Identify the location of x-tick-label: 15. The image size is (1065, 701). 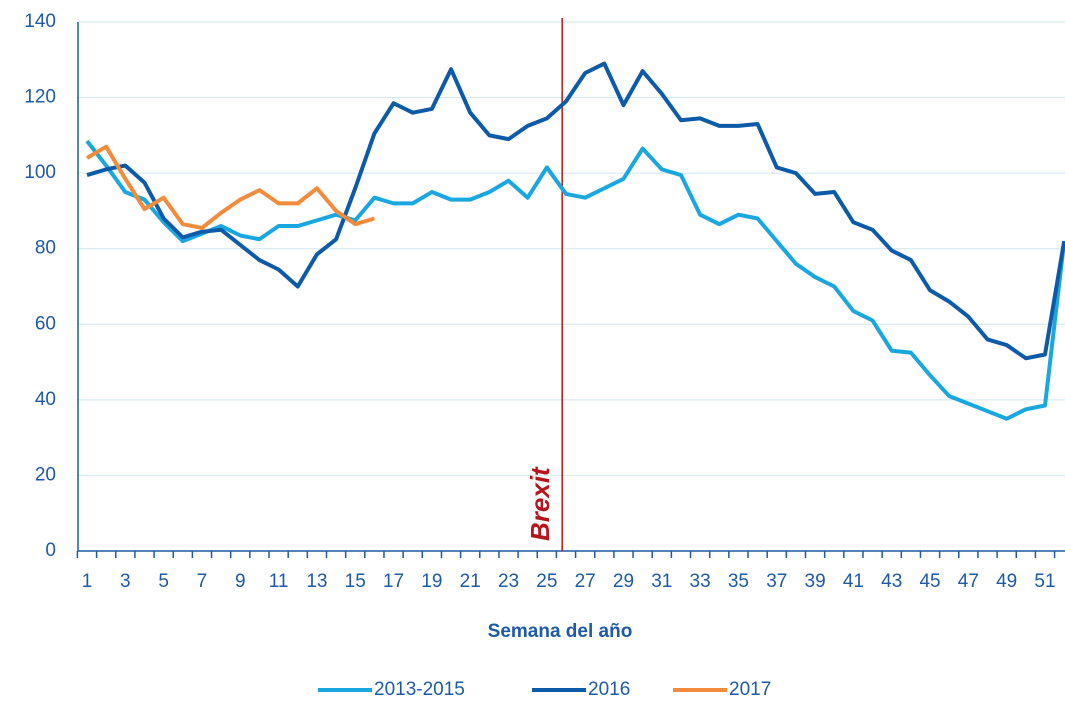
(355, 581).